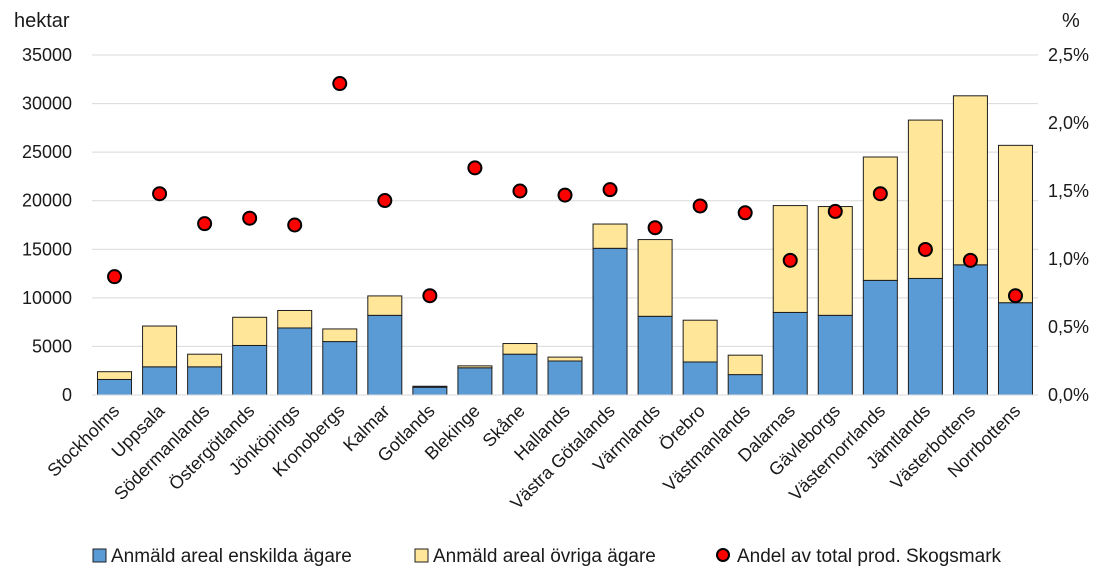 This screenshot has height=574, width=1110. Describe the element at coordinates (47, 201) in the screenshot. I see `left-tick-label: 20000` at that location.